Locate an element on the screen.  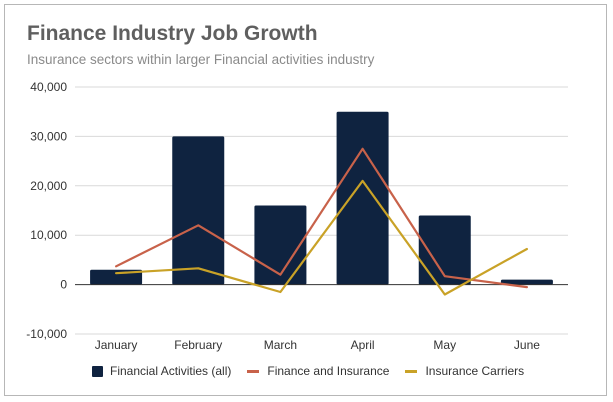
legend-item-insurance-carriers: Insurance Carriers is located at coordinates (464, 371).